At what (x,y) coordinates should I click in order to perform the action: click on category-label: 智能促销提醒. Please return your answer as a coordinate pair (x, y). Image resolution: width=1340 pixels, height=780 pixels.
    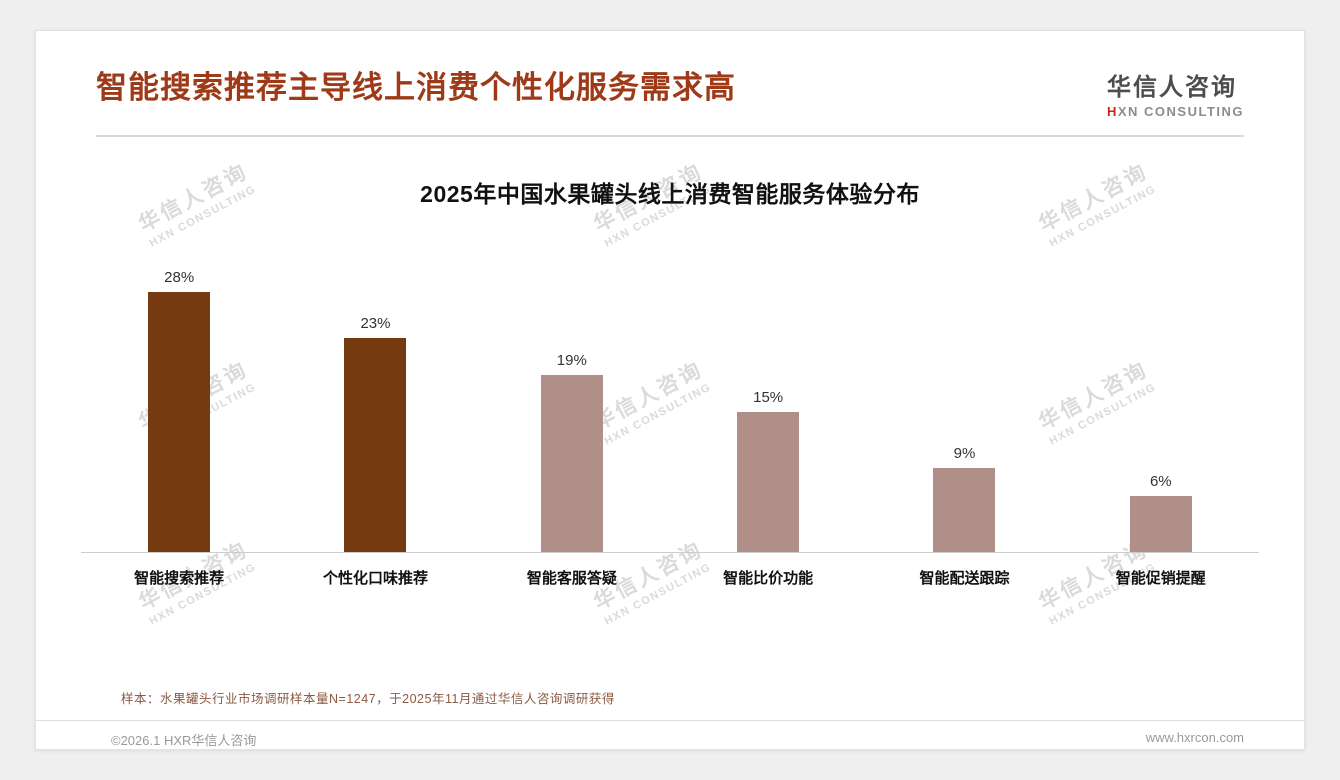
    Looking at the image, I should click on (1160, 578).